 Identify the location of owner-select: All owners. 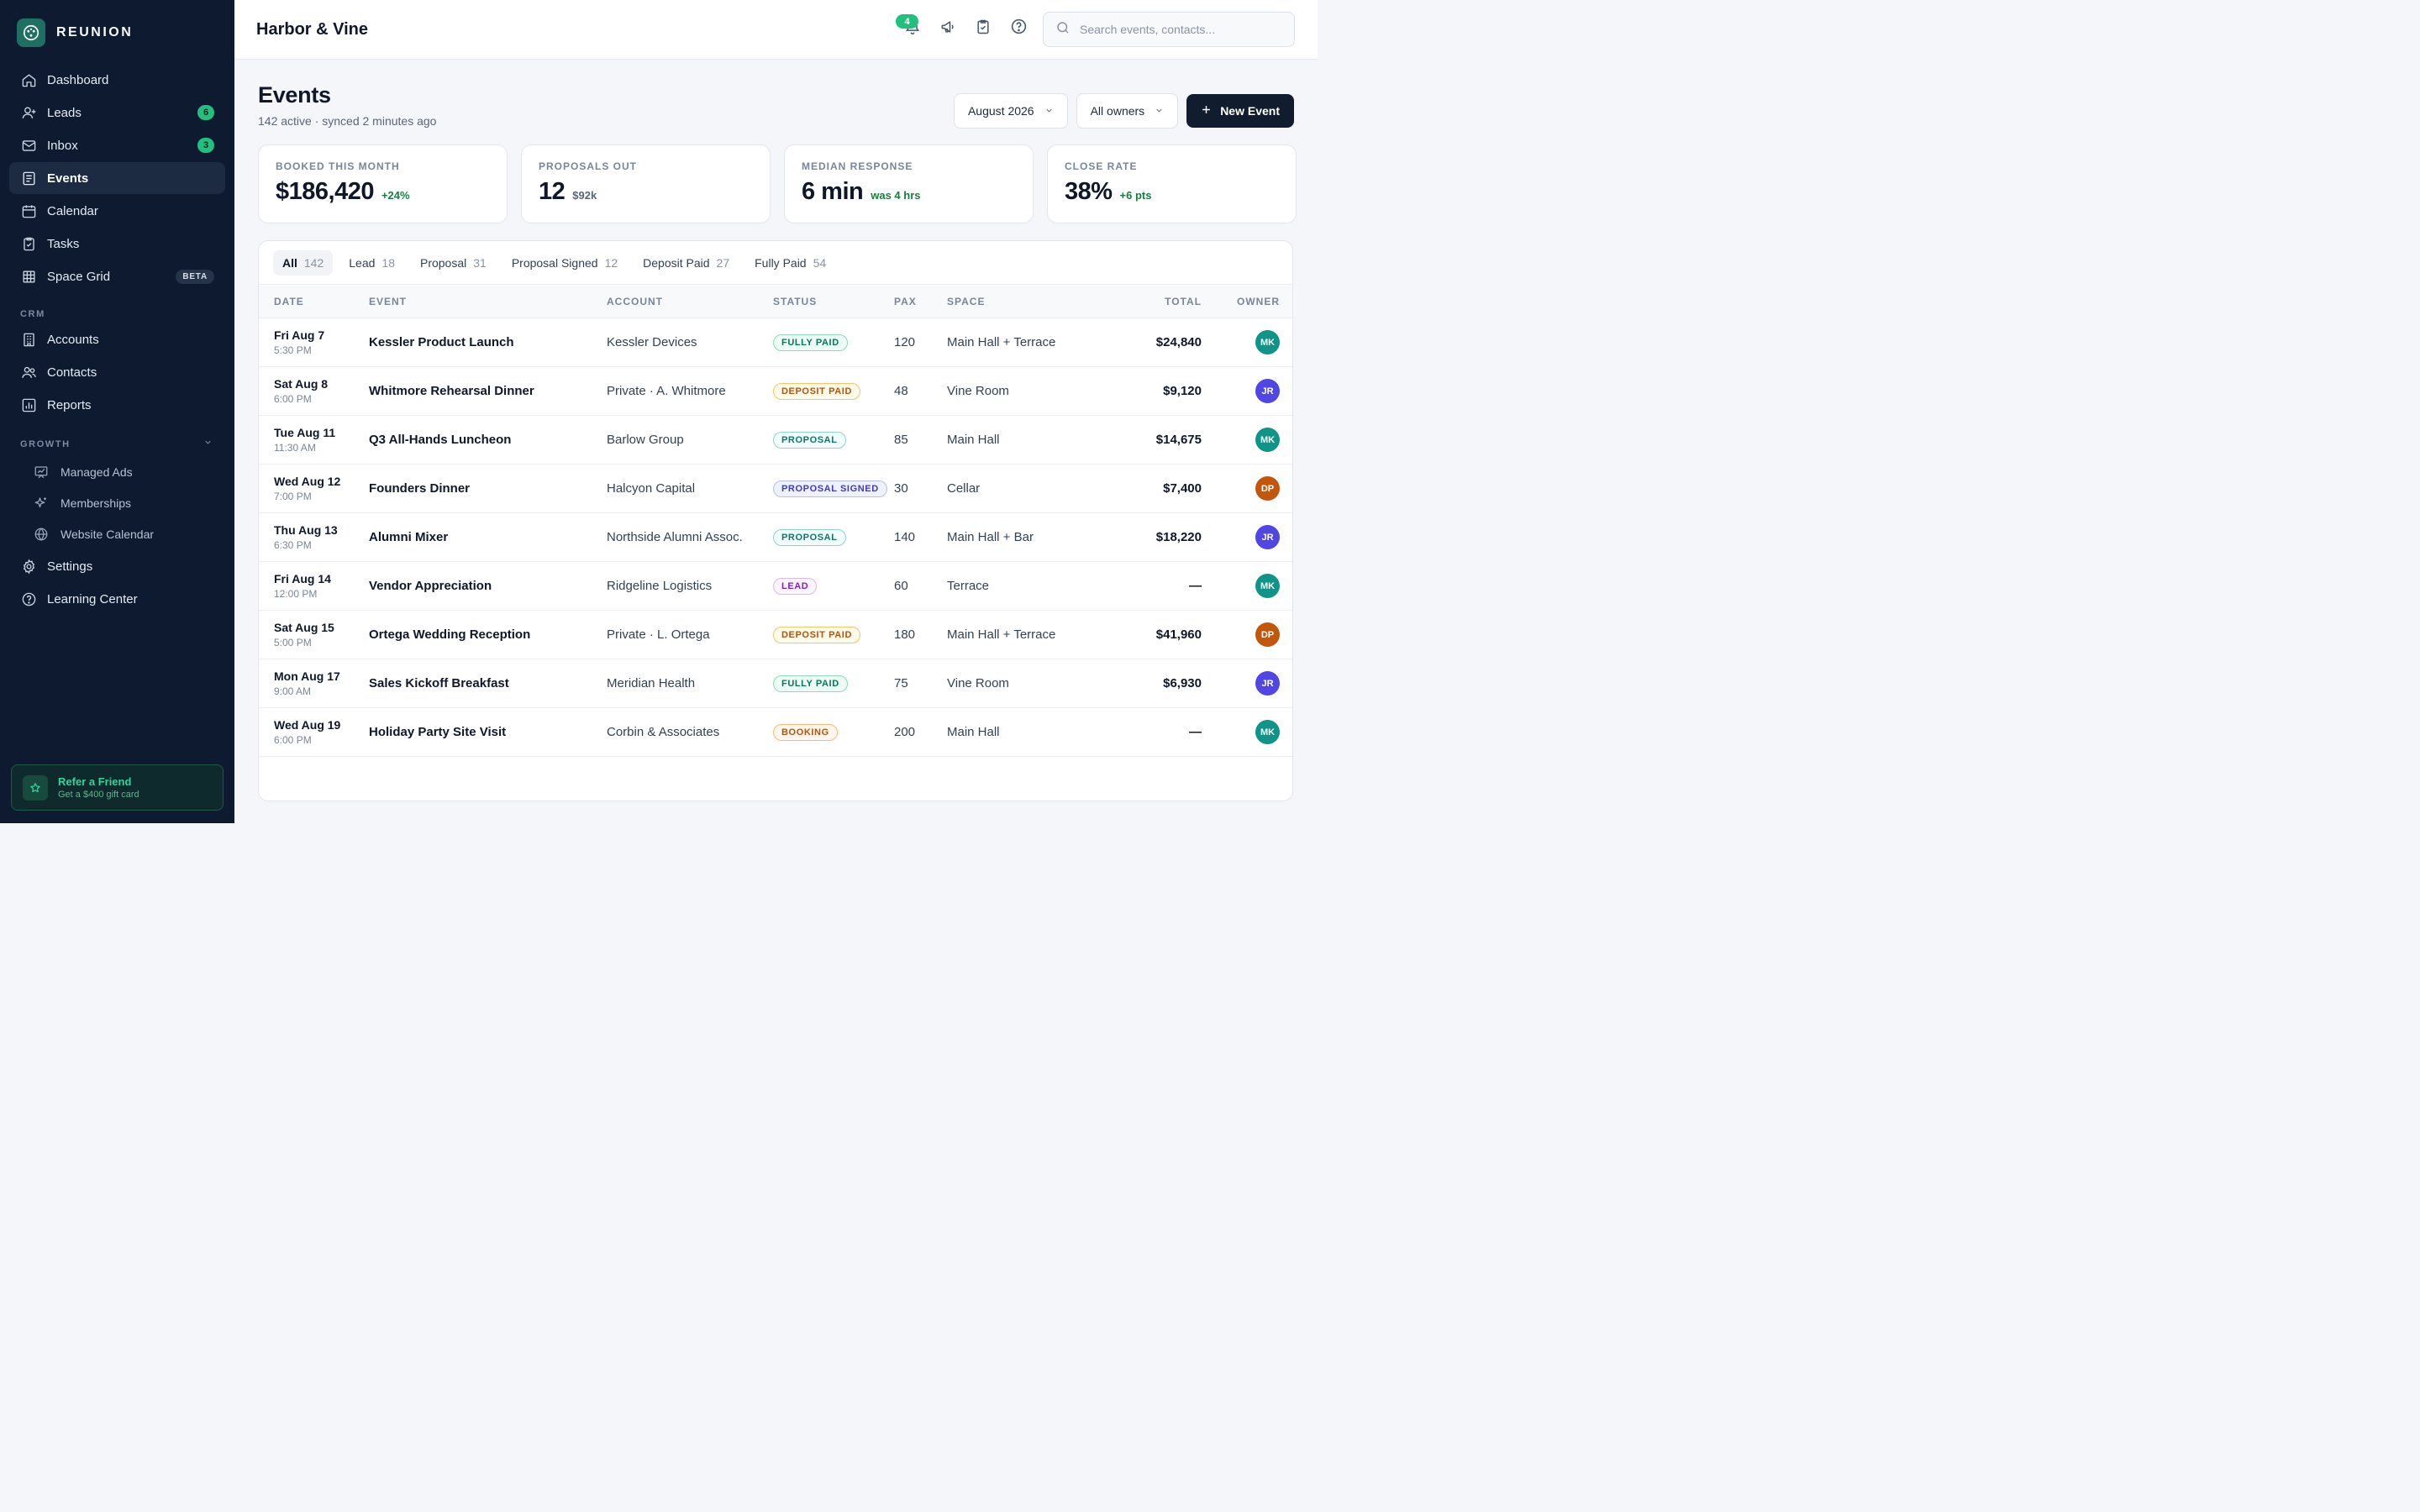
(1127, 111).